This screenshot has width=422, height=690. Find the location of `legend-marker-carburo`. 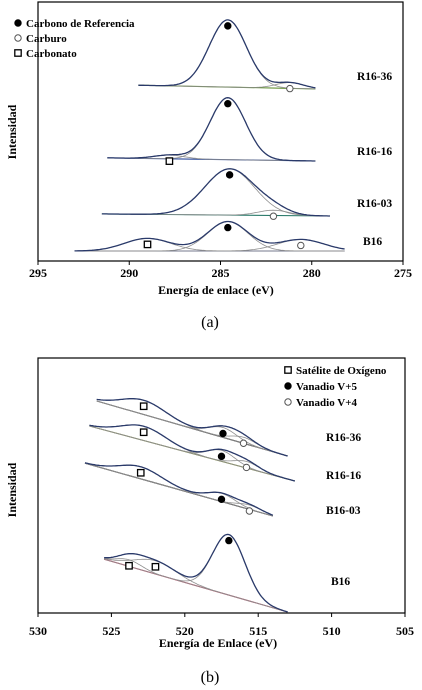

legend-marker-carburo is located at coordinates (18, 38).